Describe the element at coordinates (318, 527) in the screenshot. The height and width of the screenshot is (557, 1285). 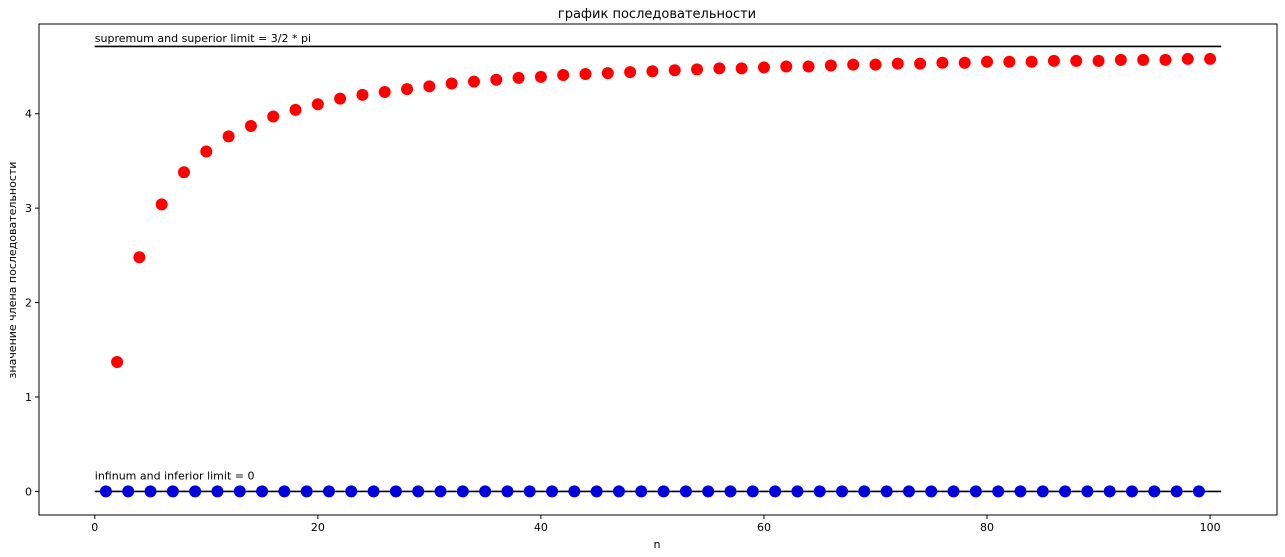
I see `x-tick-label: 20` at that location.